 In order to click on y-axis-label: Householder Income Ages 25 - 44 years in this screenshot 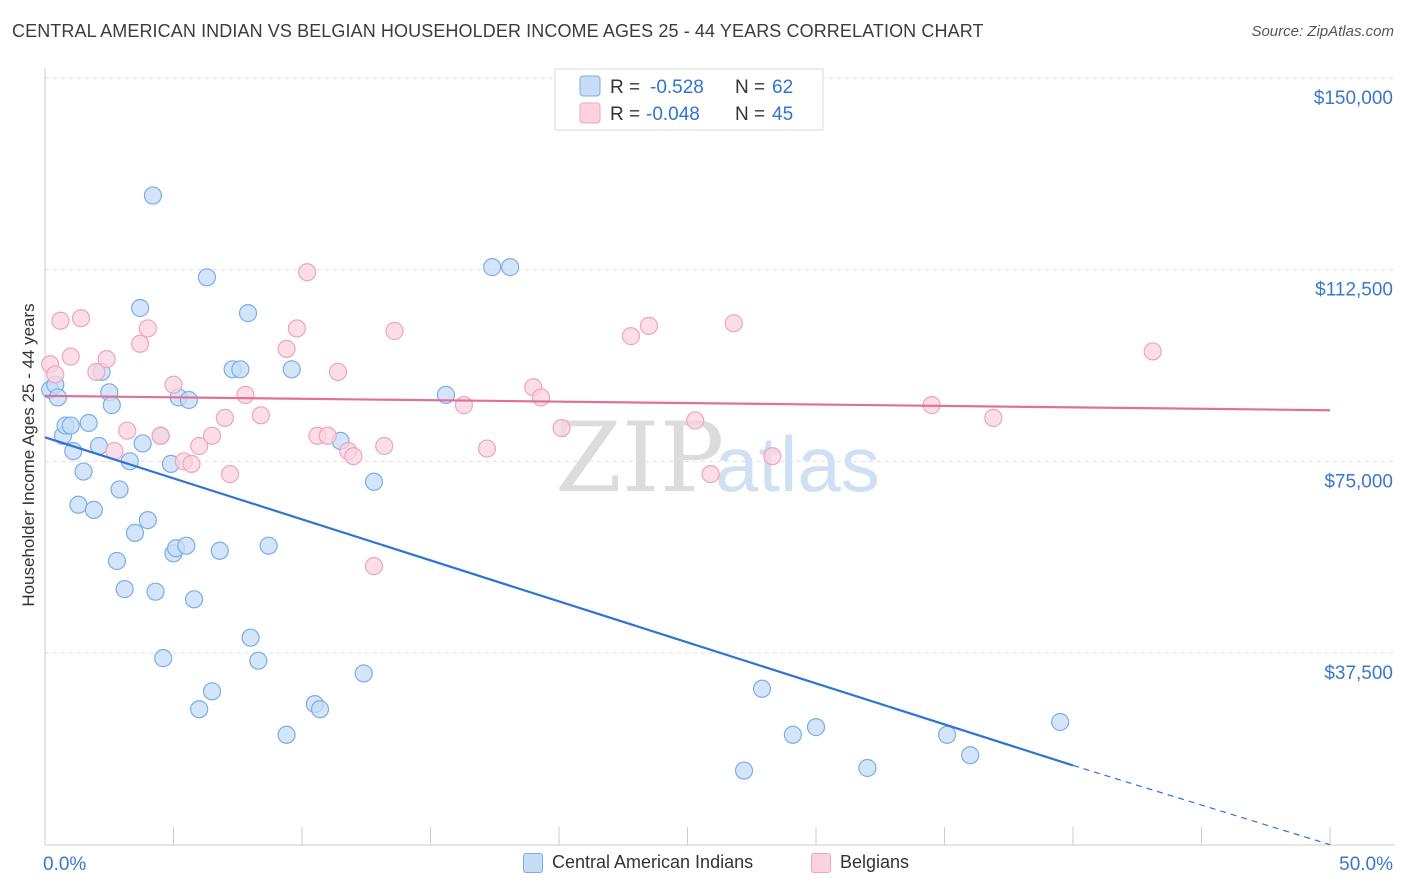, I will do `click(28, 454)`.